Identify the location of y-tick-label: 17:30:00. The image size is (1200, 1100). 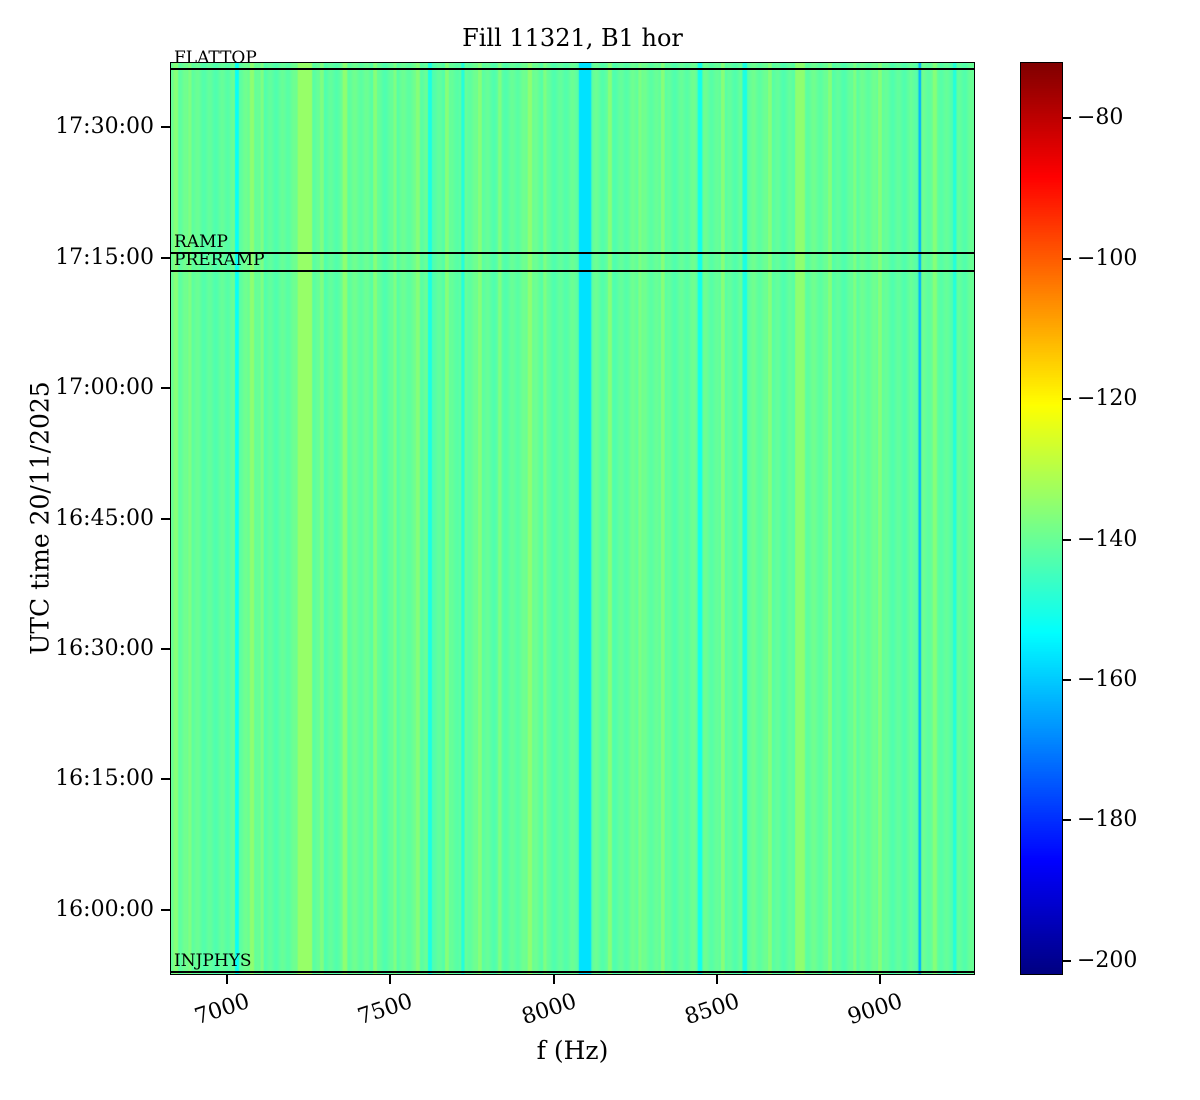
(104, 127).